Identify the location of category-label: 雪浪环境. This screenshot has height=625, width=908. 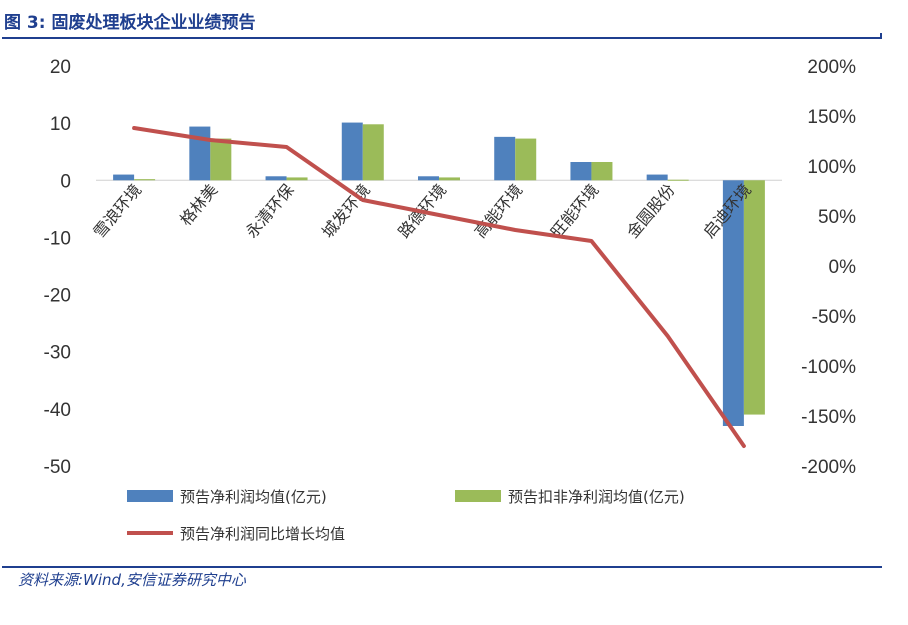
(117, 210).